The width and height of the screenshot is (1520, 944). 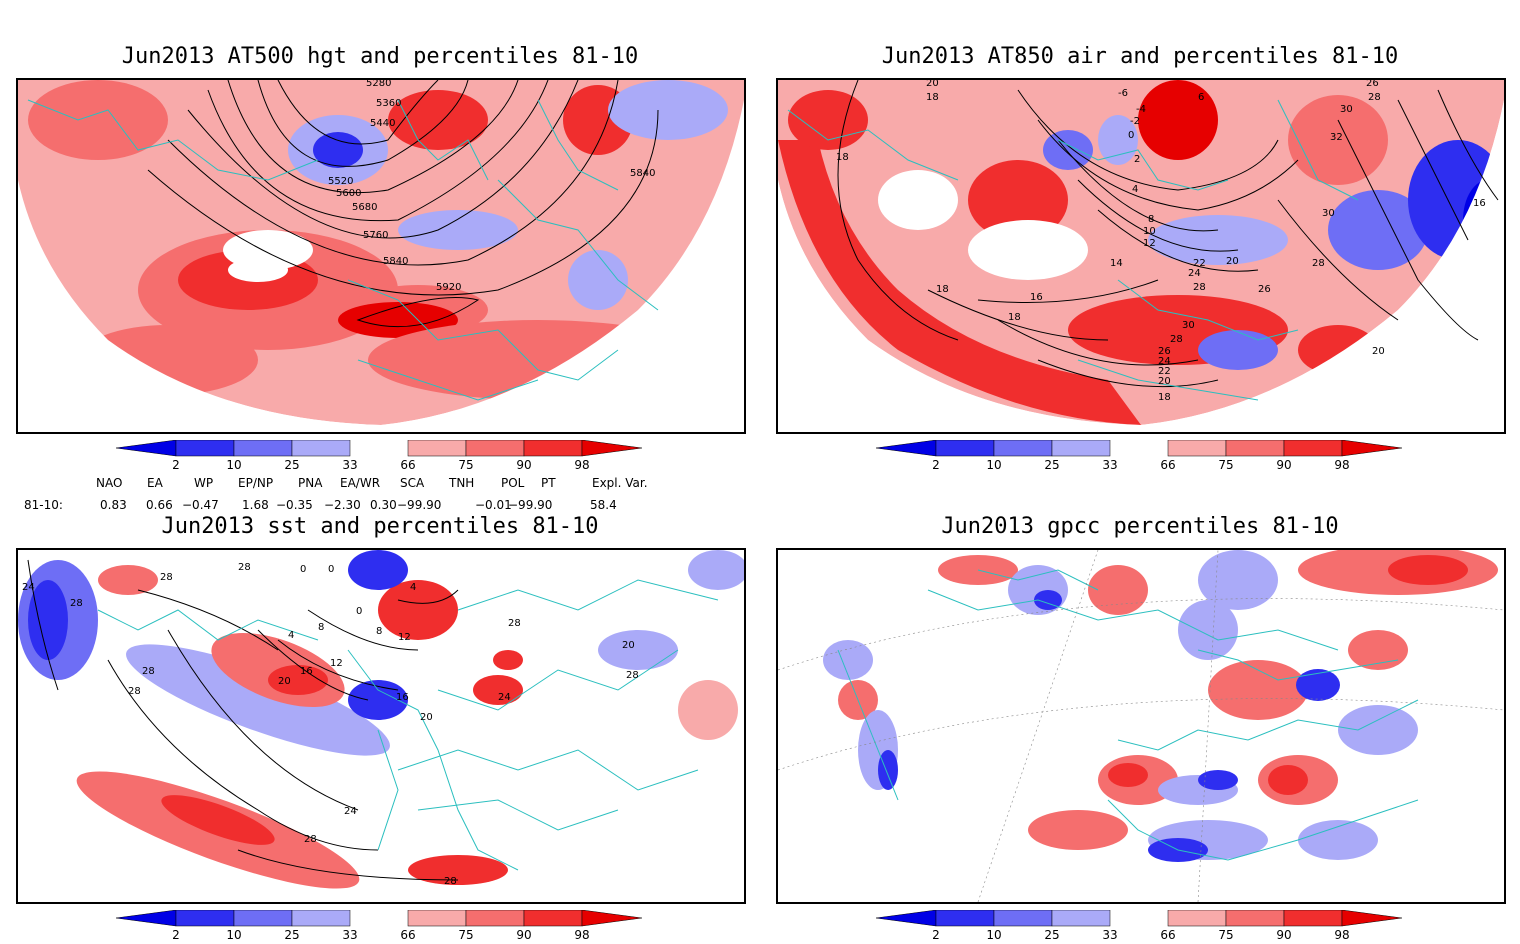 What do you see at coordinates (383, 505) in the screenshot?
I see `index-value: 0.30` at bounding box center [383, 505].